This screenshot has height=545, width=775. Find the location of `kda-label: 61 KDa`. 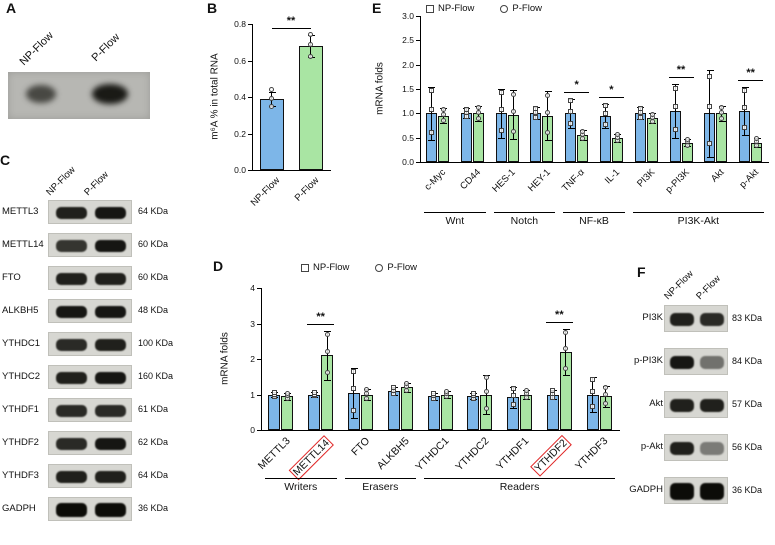

kda-label: 61 KDa is located at coordinates (153, 409).